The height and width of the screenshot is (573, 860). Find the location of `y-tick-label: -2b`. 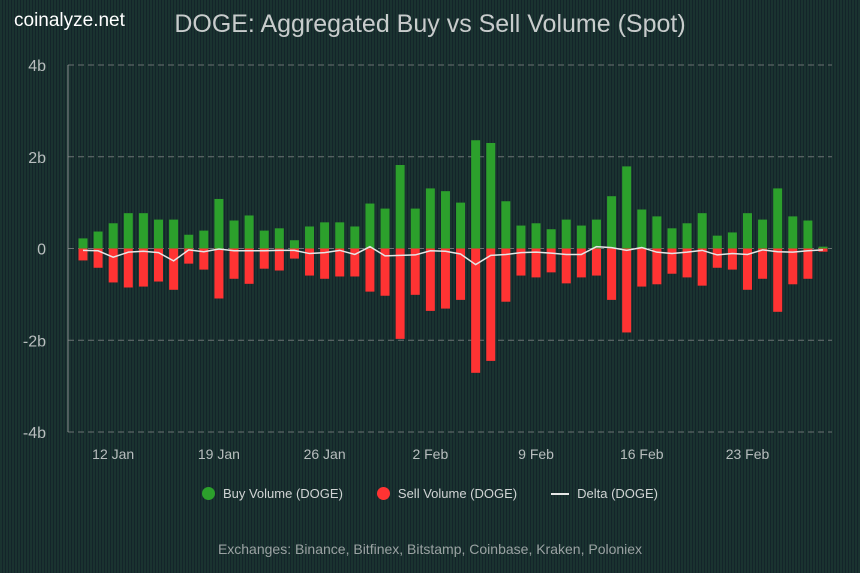

y-tick-label: -2b is located at coordinates (34, 341).